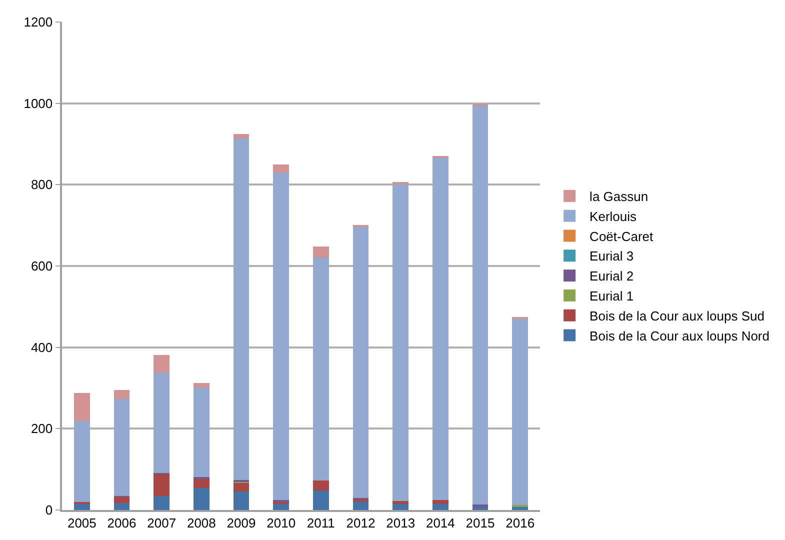  I want to click on y-tick-label: 1200, so click(38, 22).